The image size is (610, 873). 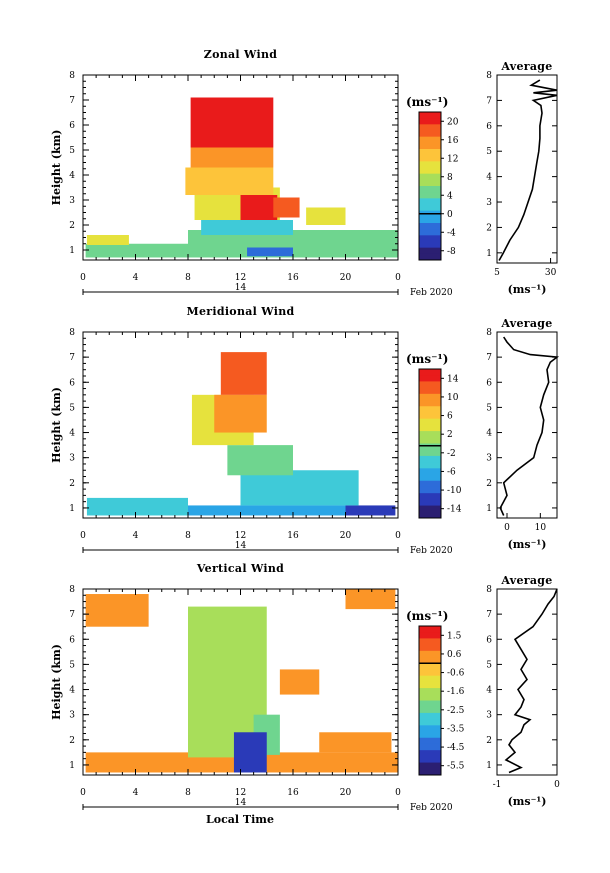 I want to click on colorbar-tick-label: 6, so click(x=450, y=417).